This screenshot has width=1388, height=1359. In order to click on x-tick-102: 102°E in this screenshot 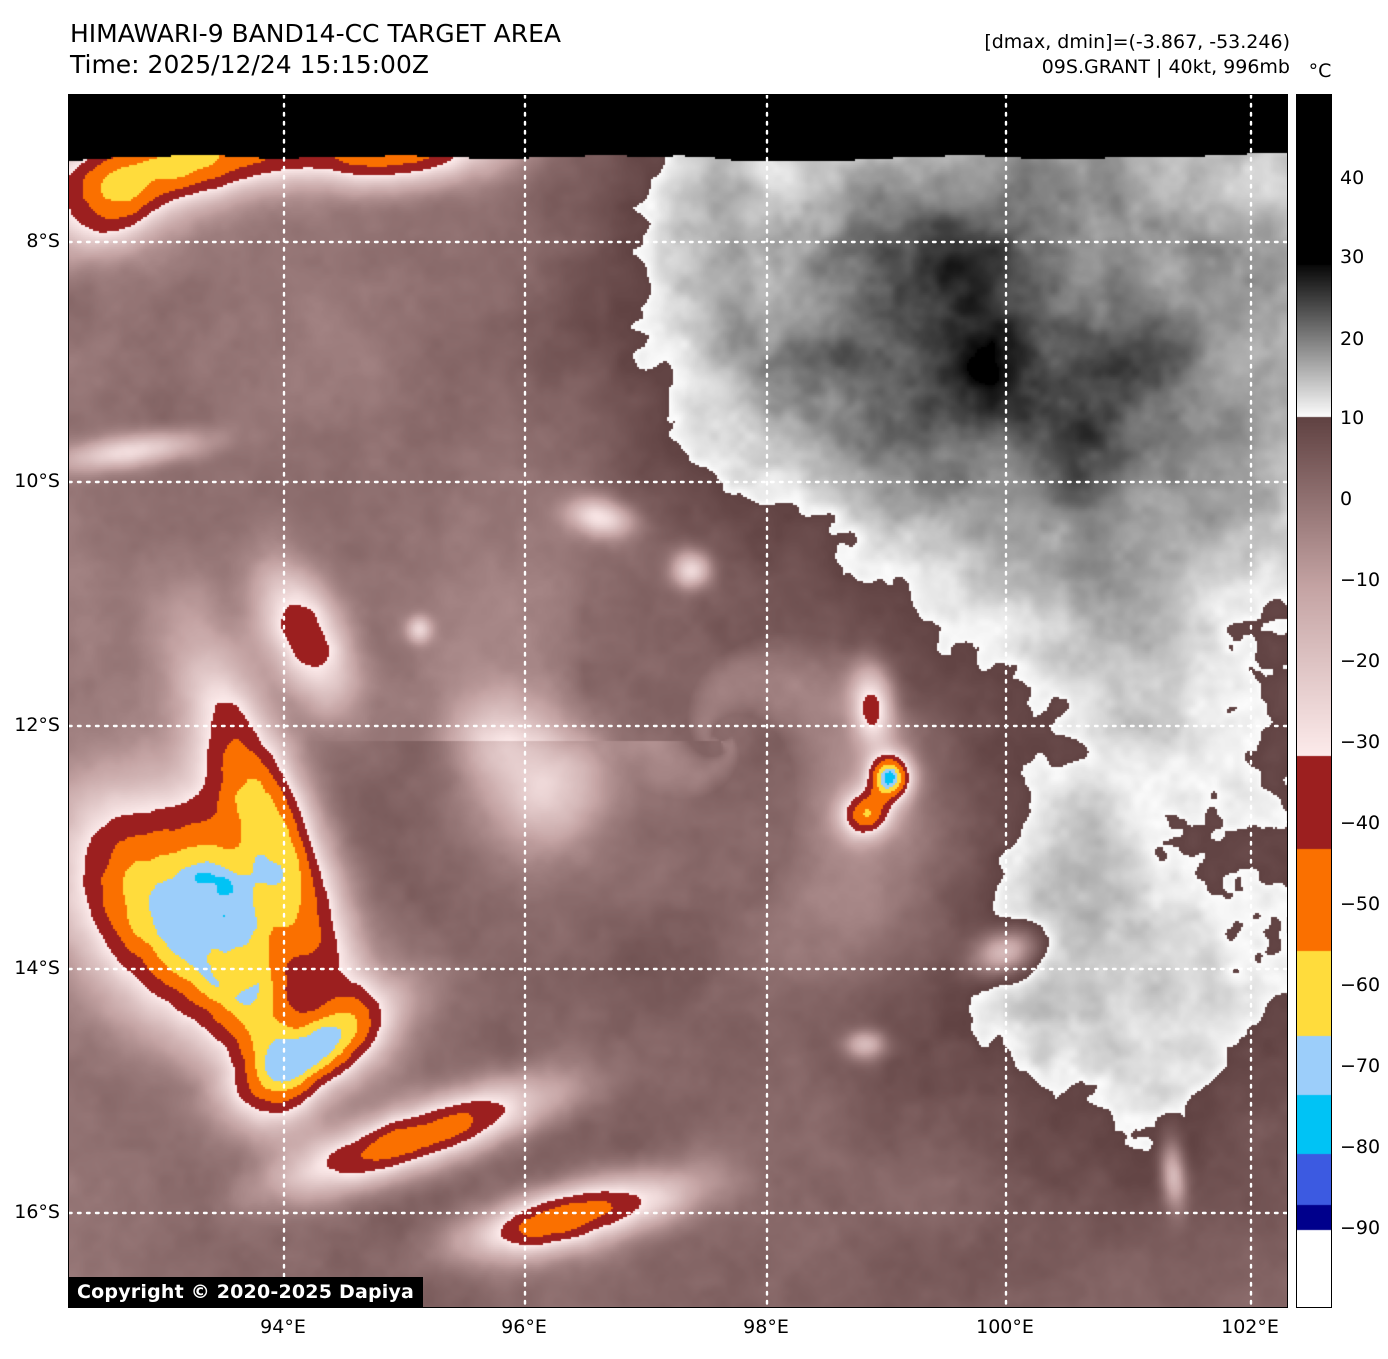, I will do `click(1250, 1327)`.